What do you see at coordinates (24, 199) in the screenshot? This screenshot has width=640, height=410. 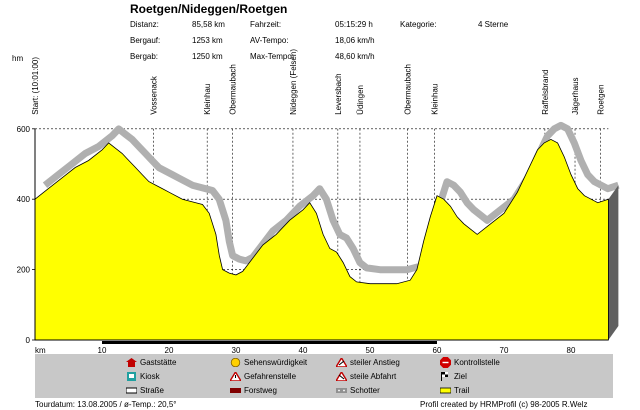 I see `y-tick-label: 400` at bounding box center [24, 199].